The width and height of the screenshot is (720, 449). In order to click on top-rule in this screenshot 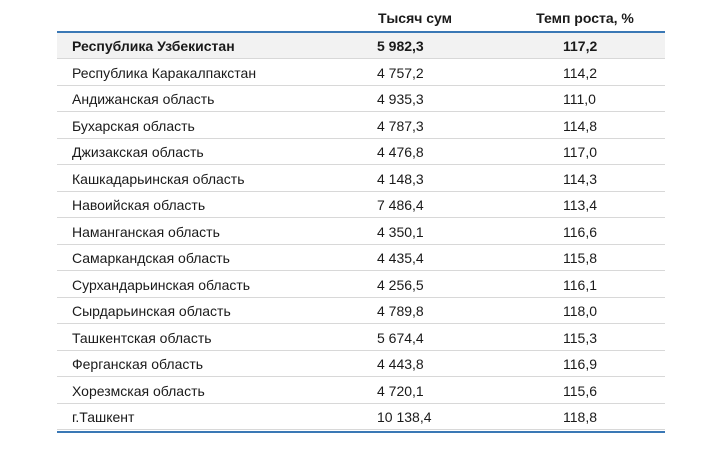, I will do `click(361, 32)`.